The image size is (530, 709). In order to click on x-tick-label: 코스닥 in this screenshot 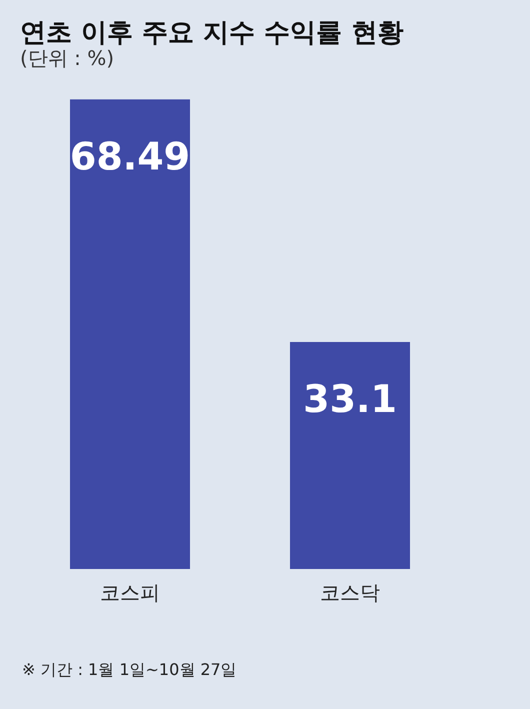, I will do `click(350, 592)`.